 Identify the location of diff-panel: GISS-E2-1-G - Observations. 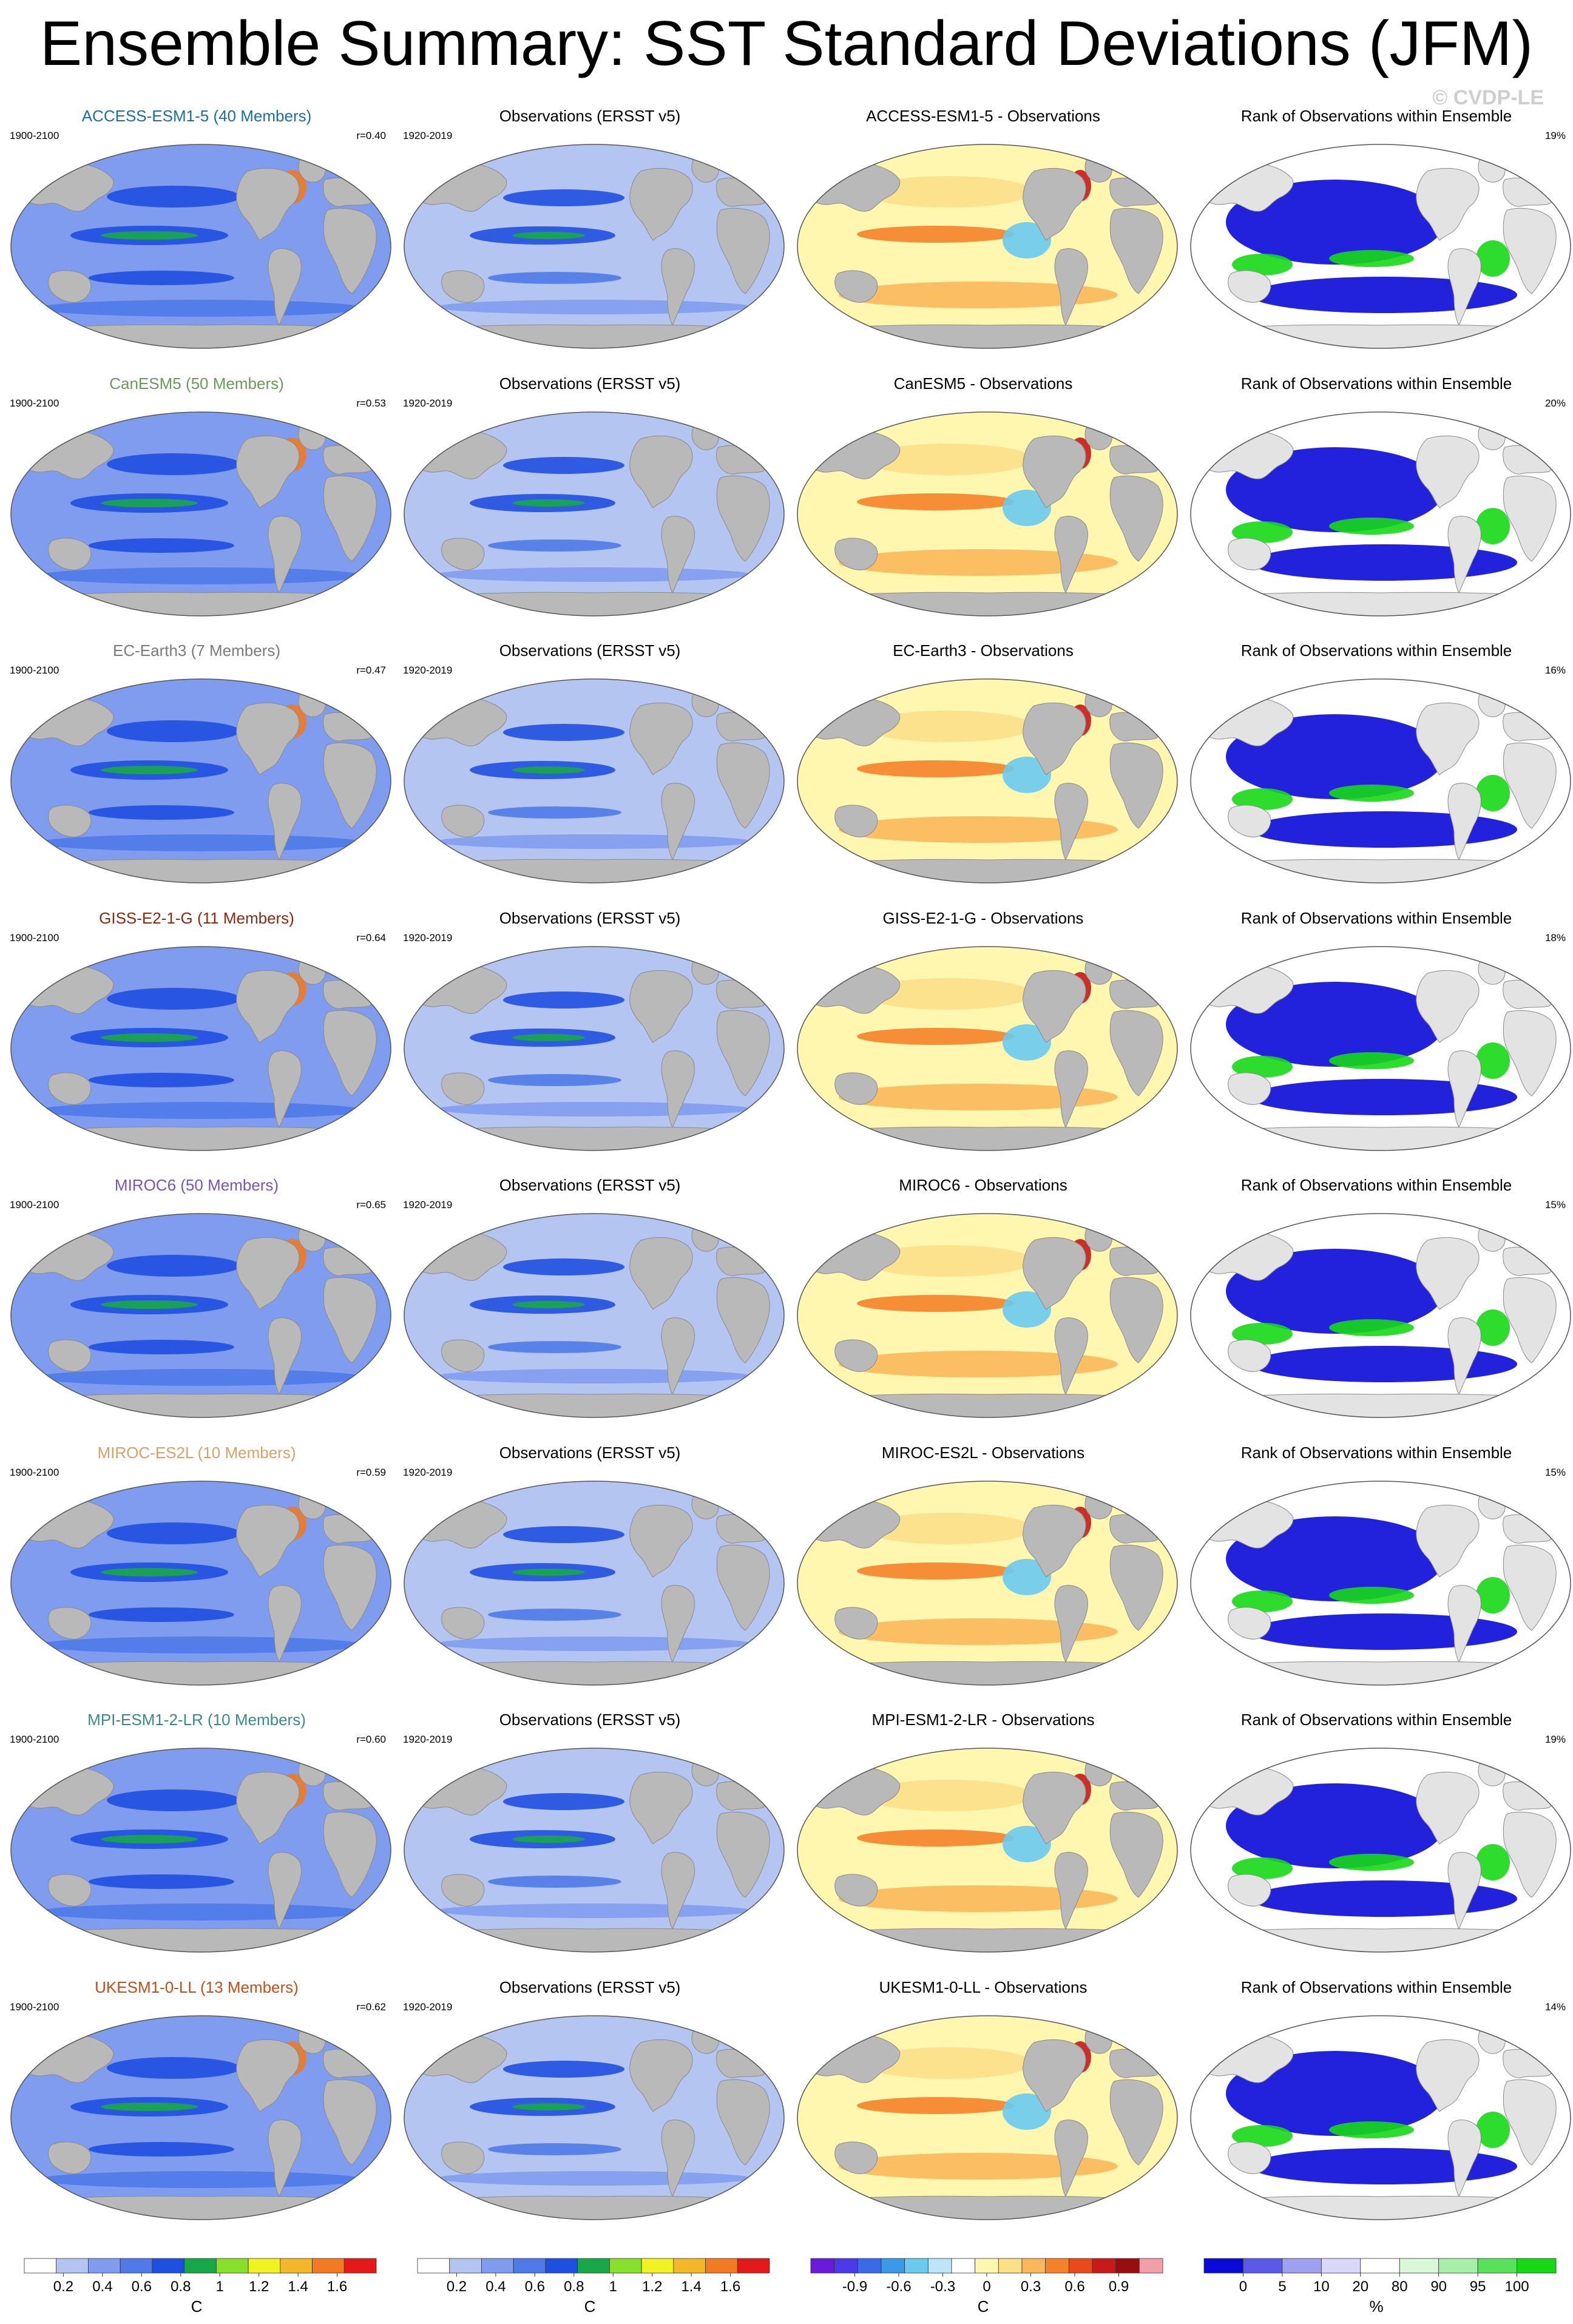
(983, 1040).